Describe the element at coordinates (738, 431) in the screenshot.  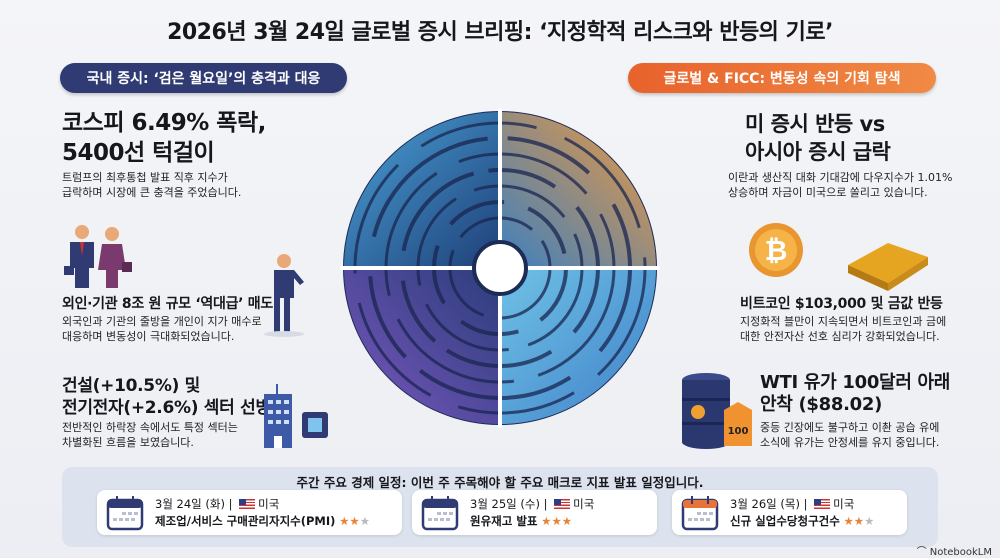
I see `svg-text: 100` at that location.